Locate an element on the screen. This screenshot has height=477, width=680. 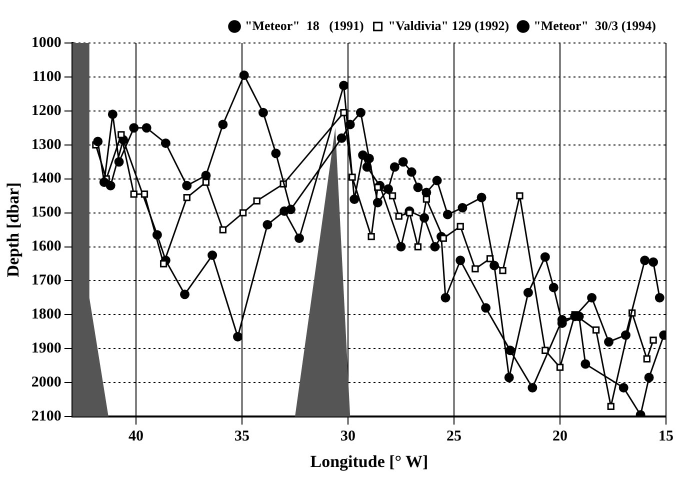
y-tick-label: 1800 is located at coordinates (46, 314).